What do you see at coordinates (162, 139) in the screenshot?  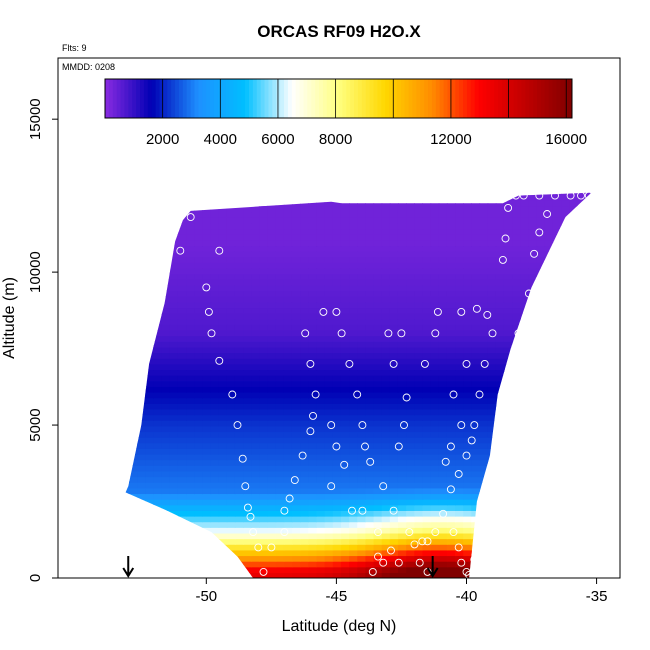 I see `colorbar-tick-label: 2000` at bounding box center [162, 139].